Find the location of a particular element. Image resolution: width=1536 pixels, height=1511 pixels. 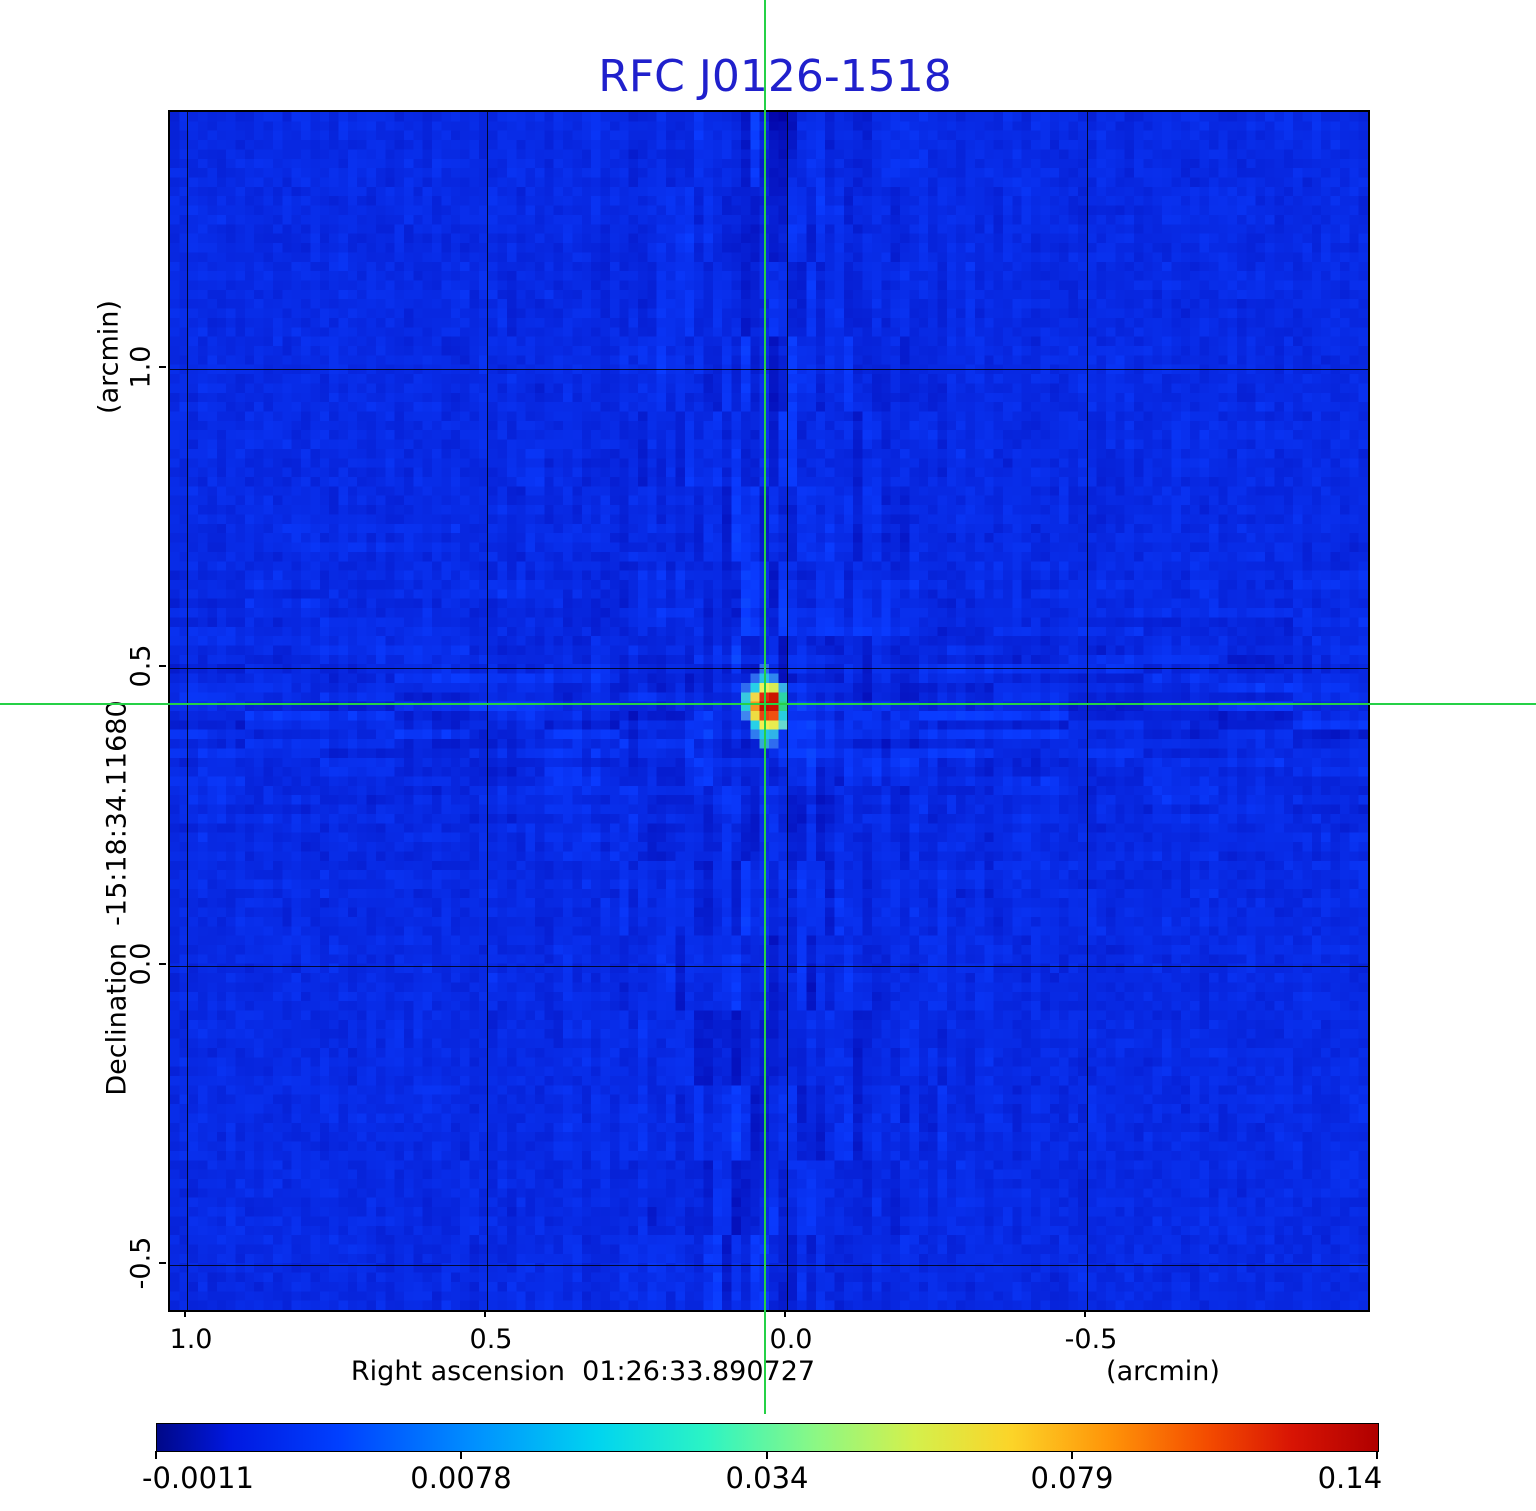

colorbar is located at coordinates (767, 1437).